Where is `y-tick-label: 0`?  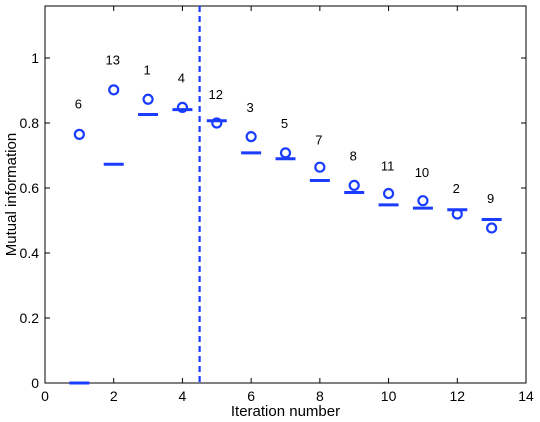
y-tick-label: 0 is located at coordinates (35, 383).